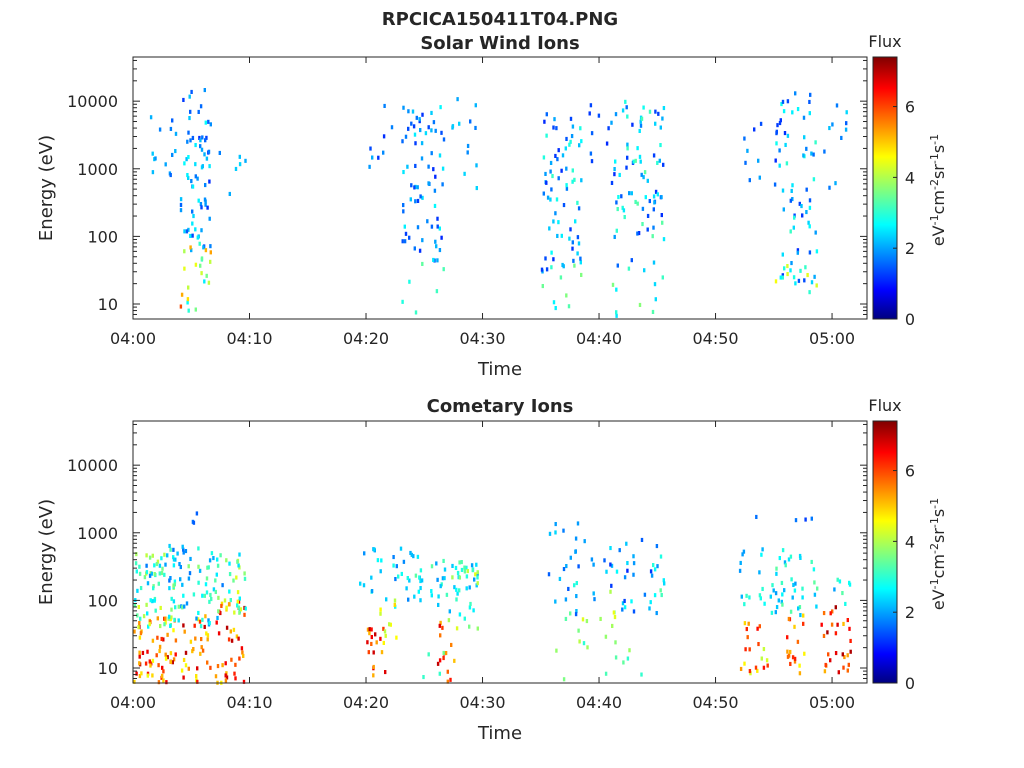 The width and height of the screenshot is (1024, 768). I want to click on y-tick-label: 100, so click(102, 600).